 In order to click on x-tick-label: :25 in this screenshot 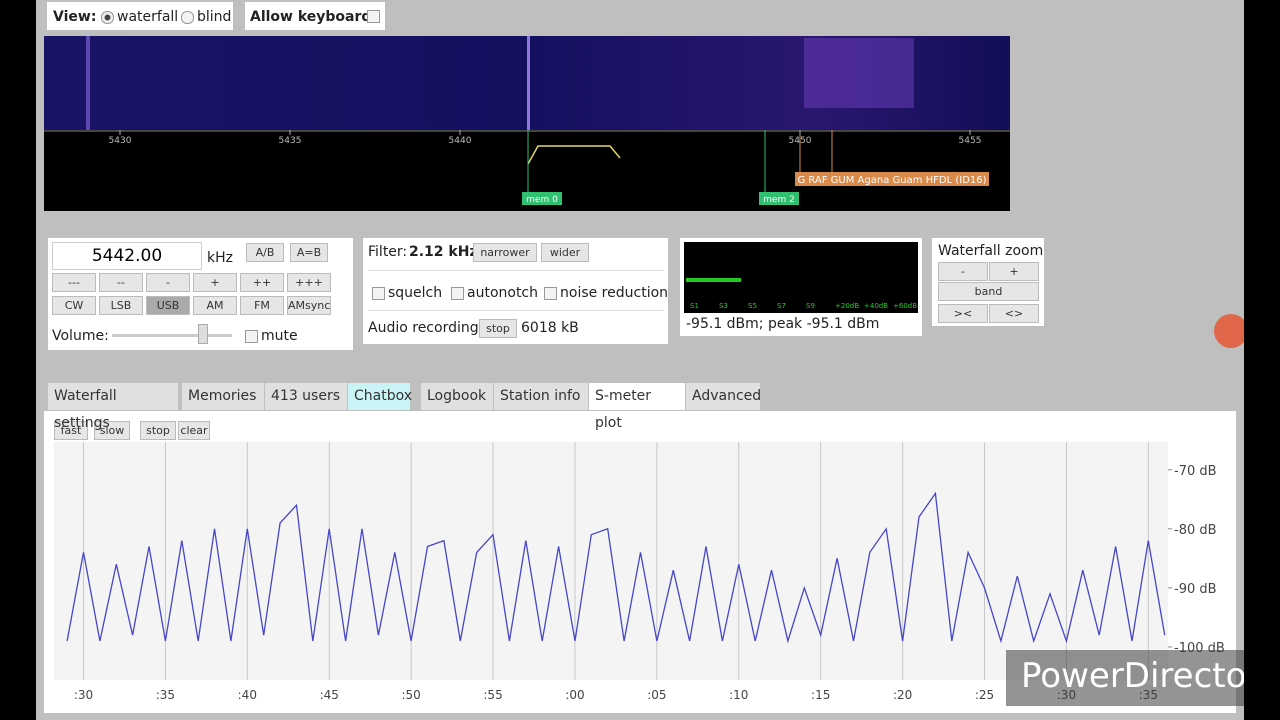, I will do `click(984, 695)`.